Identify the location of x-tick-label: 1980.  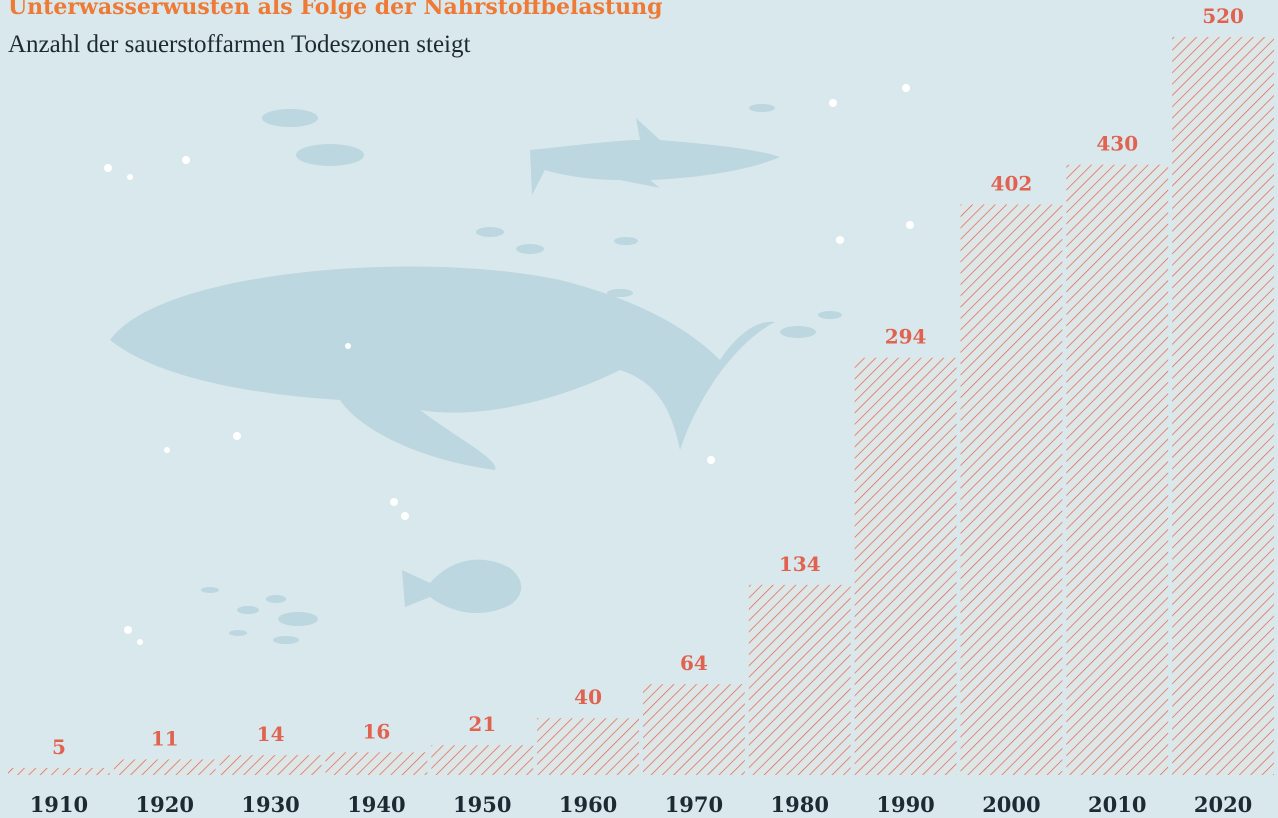
(800, 804).